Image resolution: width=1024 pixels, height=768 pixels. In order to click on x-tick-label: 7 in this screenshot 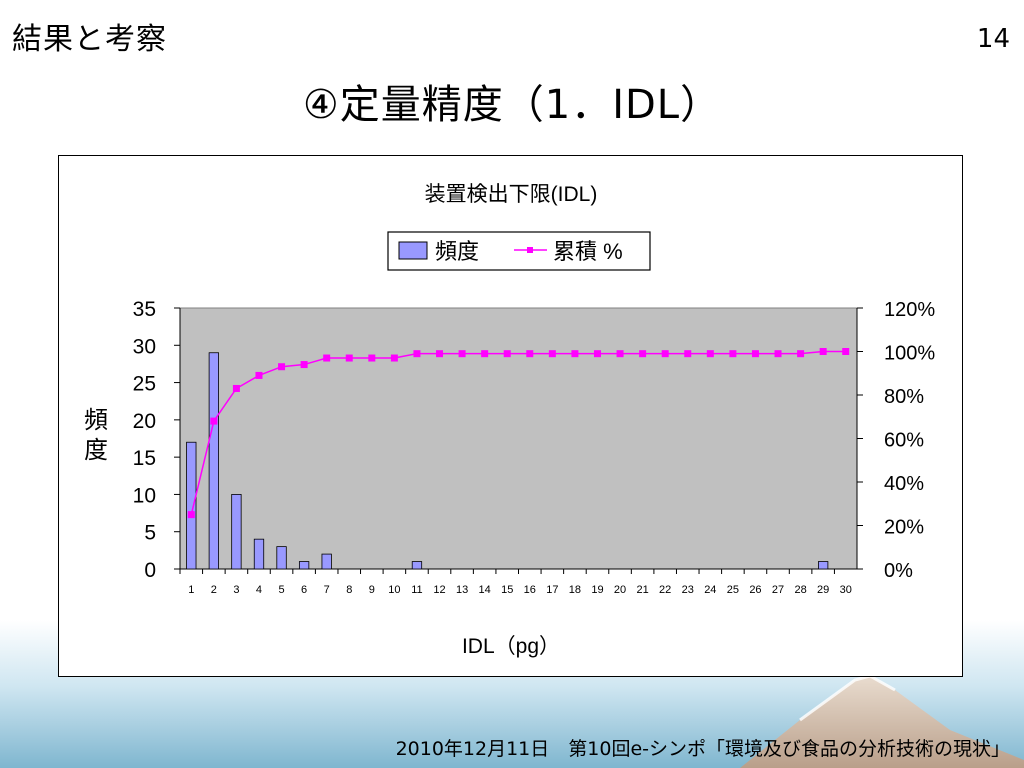, I will do `click(327, 590)`.